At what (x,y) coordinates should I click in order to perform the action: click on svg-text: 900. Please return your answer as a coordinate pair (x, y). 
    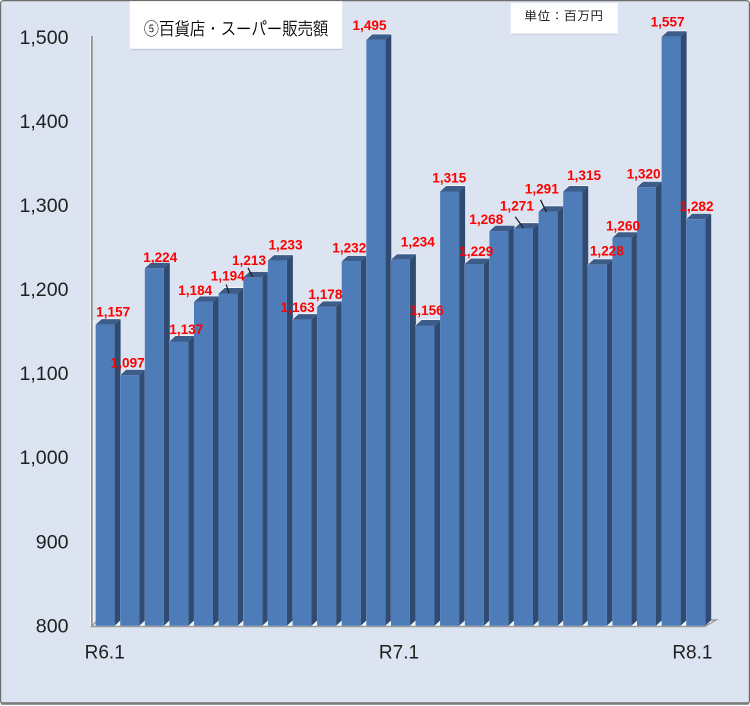
    Looking at the image, I should click on (52, 542).